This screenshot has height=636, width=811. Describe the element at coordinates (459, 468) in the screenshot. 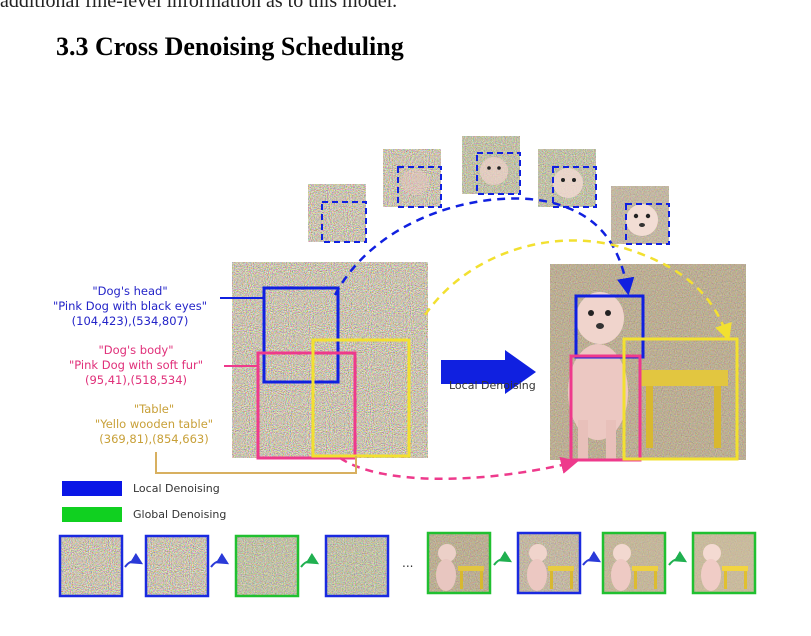

I see `pink-dashed-arrow` at that location.